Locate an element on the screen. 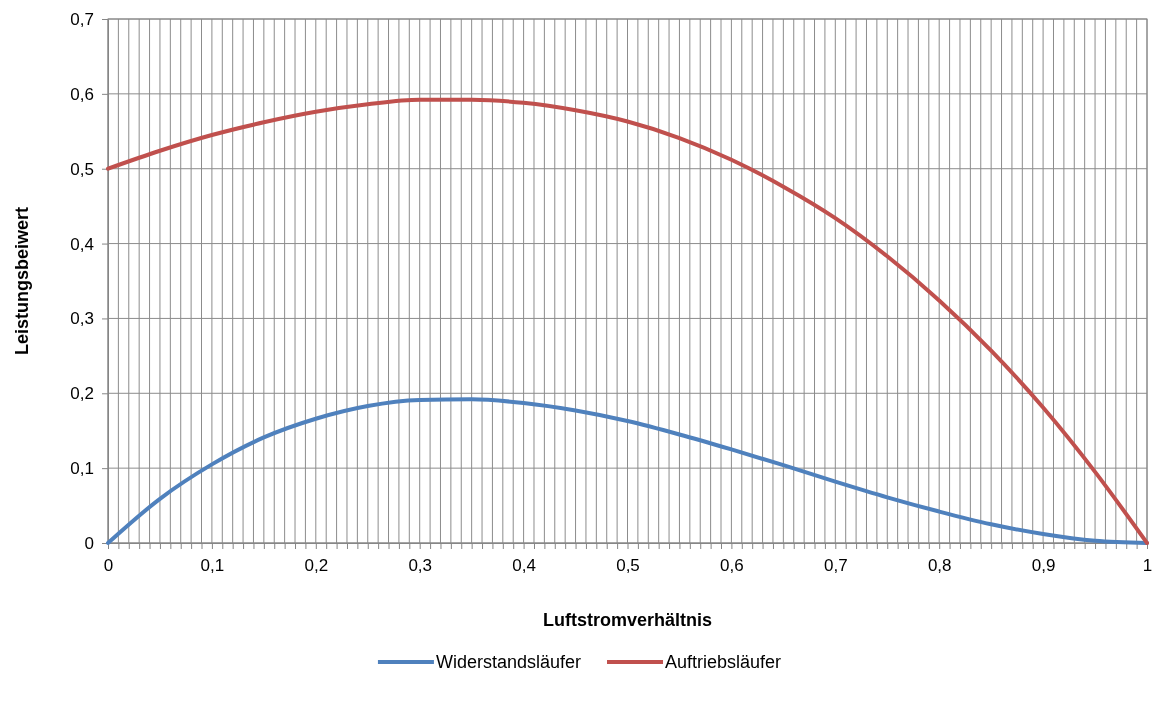 The width and height of the screenshot is (1159, 704). y-tick-label: 0 is located at coordinates (89, 543).